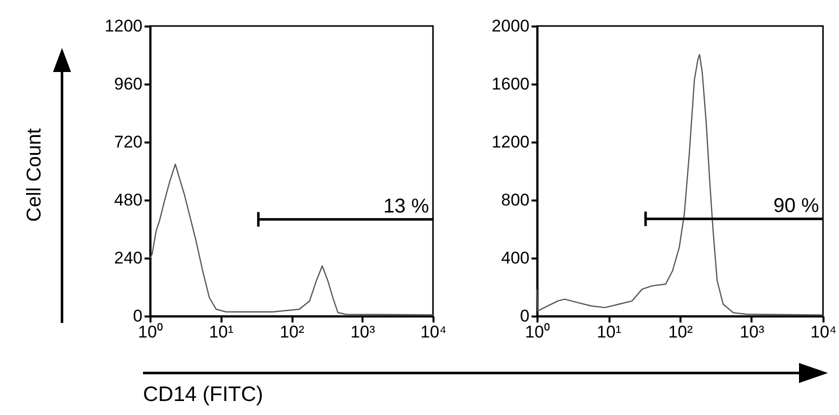 Image resolution: width=839 pixels, height=415 pixels. I want to click on y-tick-label: 1600, so click(511, 84).